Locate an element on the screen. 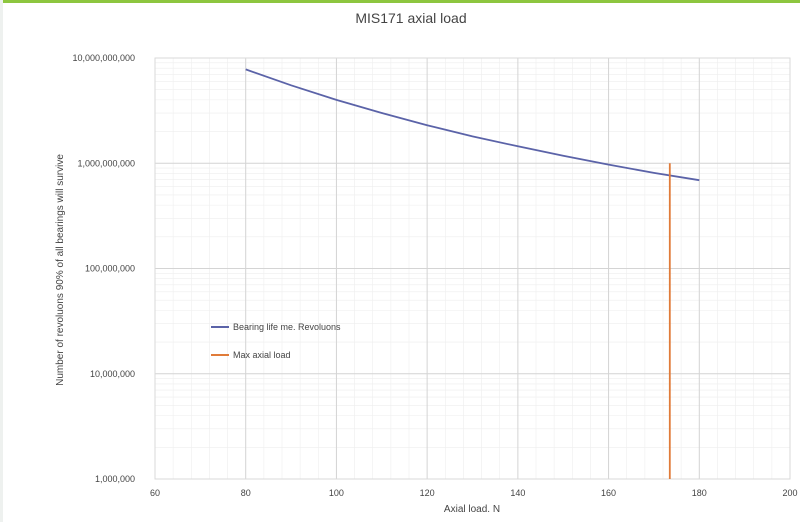  x-axis-ticks: 60 80 100 120 140 160 180 200 is located at coordinates (474, 493).